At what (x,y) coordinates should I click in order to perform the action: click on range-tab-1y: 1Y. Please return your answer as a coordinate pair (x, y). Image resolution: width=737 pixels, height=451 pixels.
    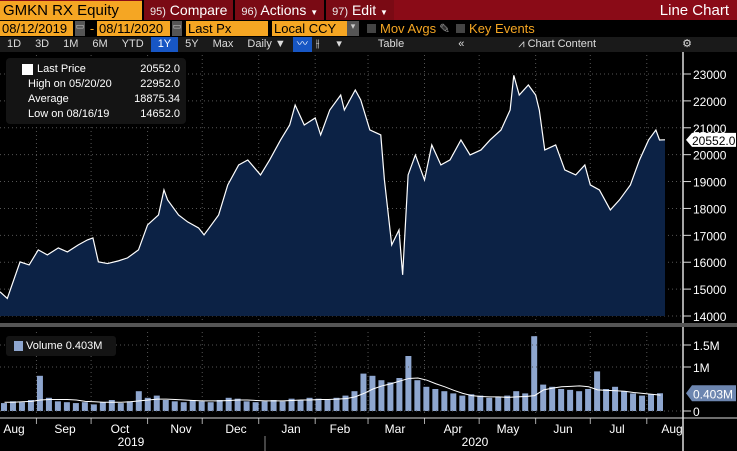
    Looking at the image, I should click on (164, 44).